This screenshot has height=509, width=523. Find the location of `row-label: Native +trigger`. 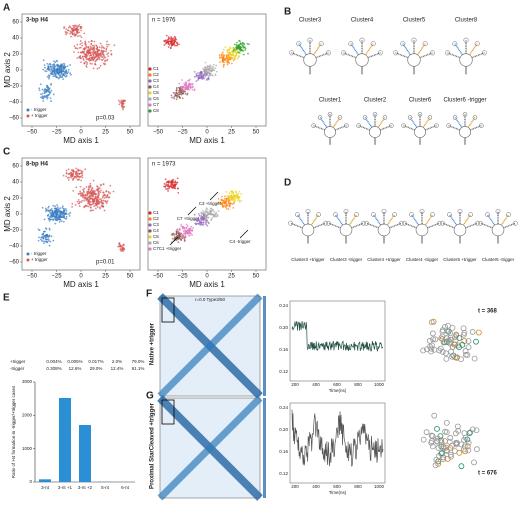

row-label: Native +trigger is located at coordinates (153, 343).